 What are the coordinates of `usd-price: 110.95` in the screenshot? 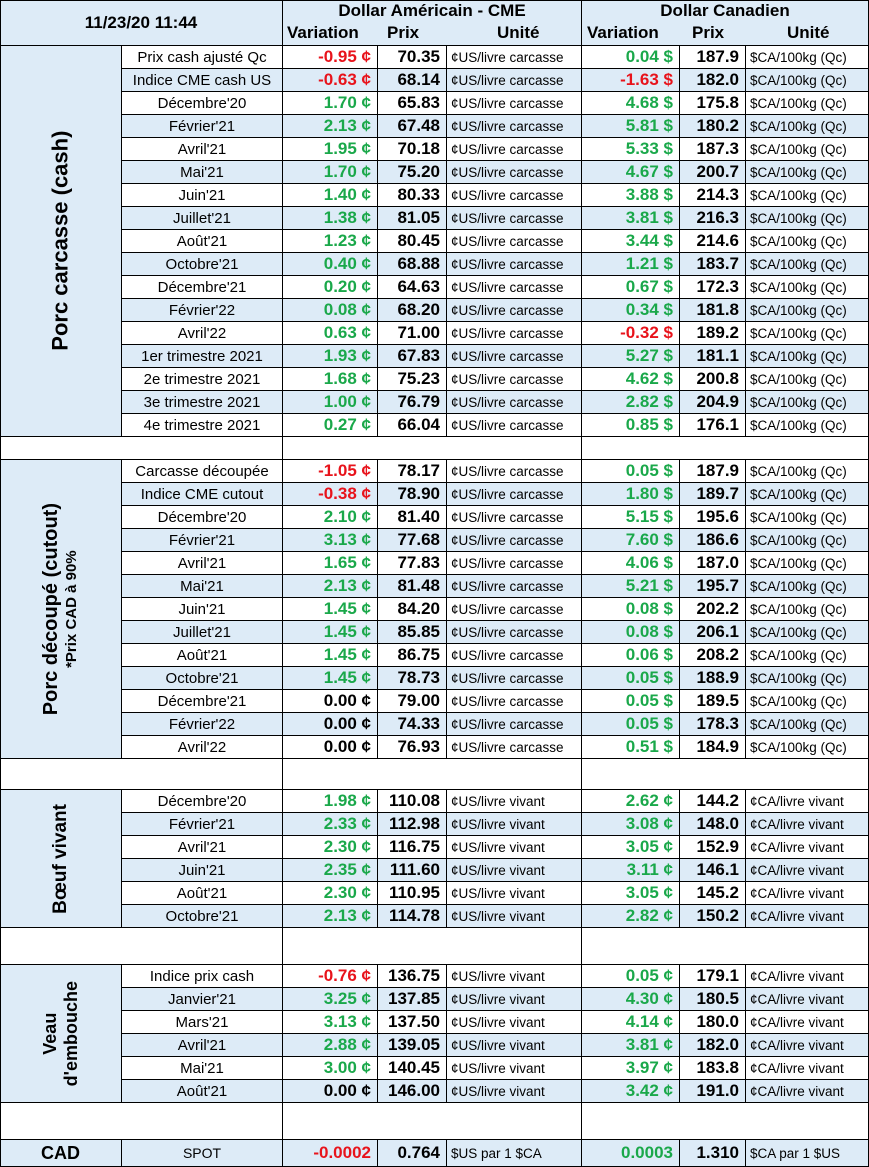 It's located at (412, 893).